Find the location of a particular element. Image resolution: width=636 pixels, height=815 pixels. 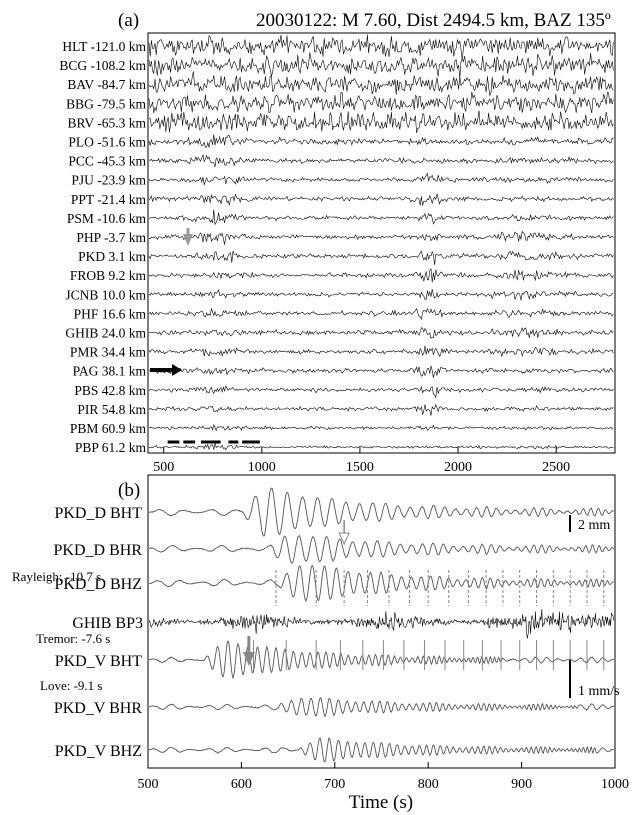

station-label: PSM -10.6 km is located at coordinates (107, 218).